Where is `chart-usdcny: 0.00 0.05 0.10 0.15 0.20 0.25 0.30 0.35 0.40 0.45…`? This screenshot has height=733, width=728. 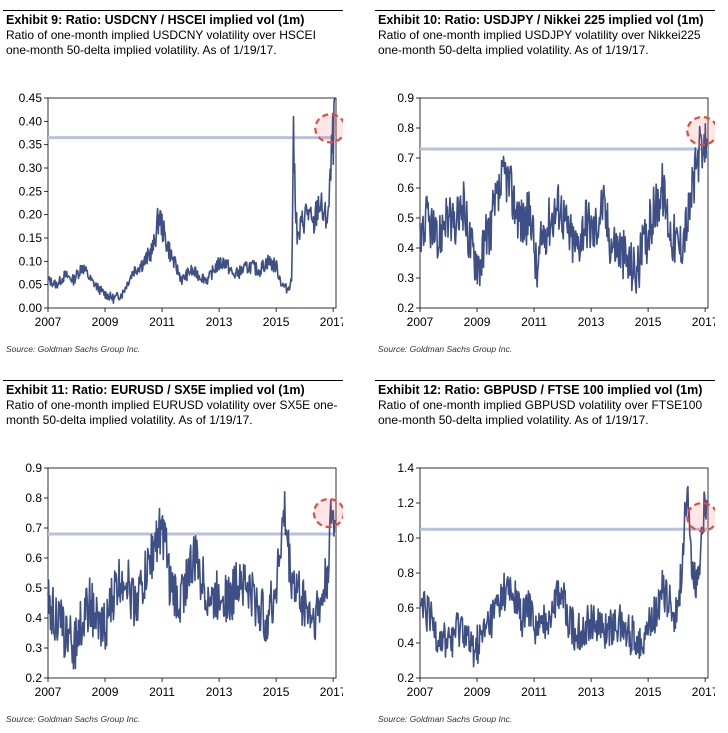 chart-usdcny: 0.00 0.05 0.10 0.15 0.20 0.25 0.30 0.35 0.40 0.45… is located at coordinates (181, 210).